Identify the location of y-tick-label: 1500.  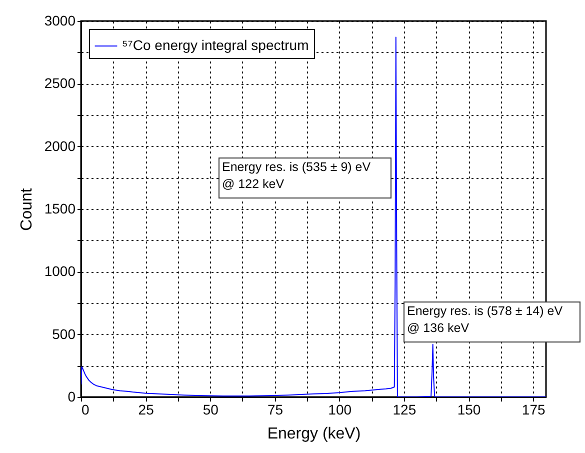
(60, 208).